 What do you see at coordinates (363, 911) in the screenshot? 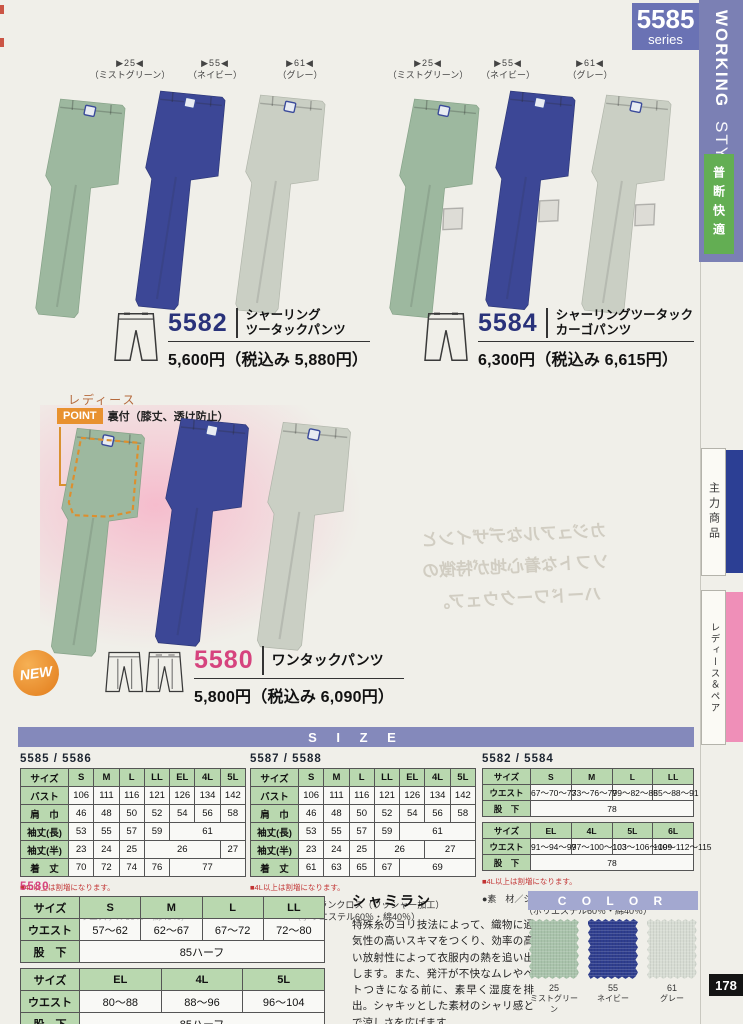
I see `material-note: ●素 材／シャミランクロス（ワッシャー加工） （ポリエステル60％・綿40％）` at bounding box center [363, 911].